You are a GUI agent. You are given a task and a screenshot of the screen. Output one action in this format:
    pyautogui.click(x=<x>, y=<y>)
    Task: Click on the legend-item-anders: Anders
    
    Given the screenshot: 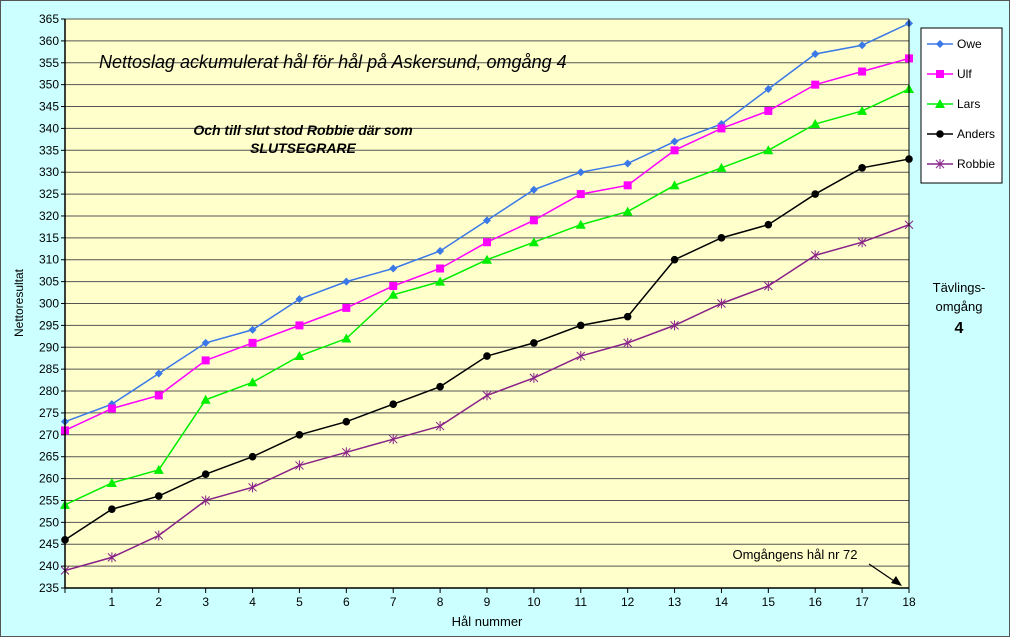 What is the action you would take?
    pyautogui.click(x=961, y=134)
    